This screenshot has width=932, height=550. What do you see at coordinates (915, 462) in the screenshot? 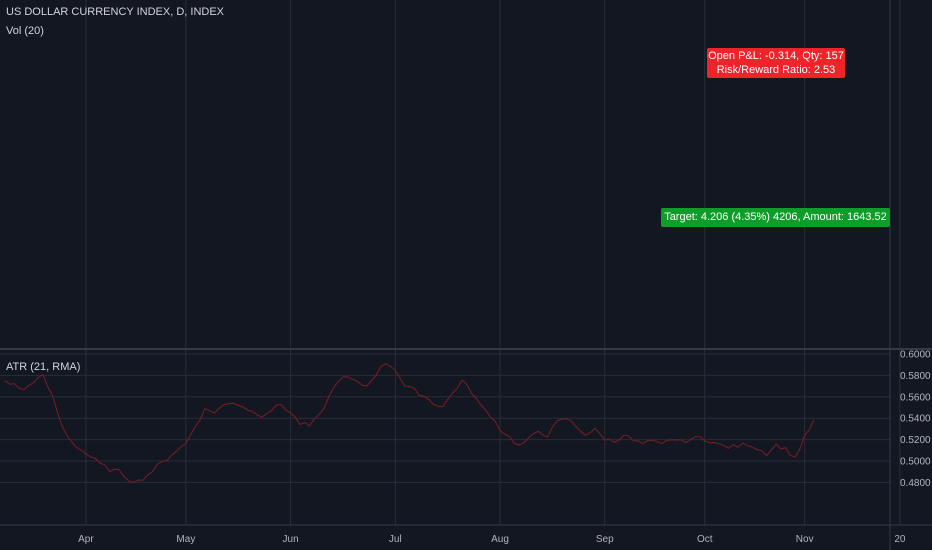
I see `atr-tick-label: 0.5000` at bounding box center [915, 462].